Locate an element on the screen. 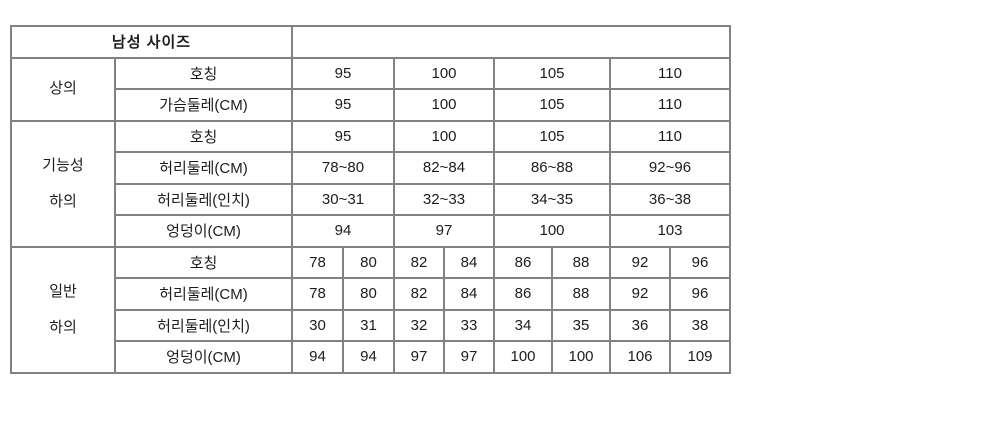 Image resolution: width=981 pixels, height=437 pixels. table-row: 허리둘레(CM) 78 80 82 84 86 88 92 96 is located at coordinates (371, 294).